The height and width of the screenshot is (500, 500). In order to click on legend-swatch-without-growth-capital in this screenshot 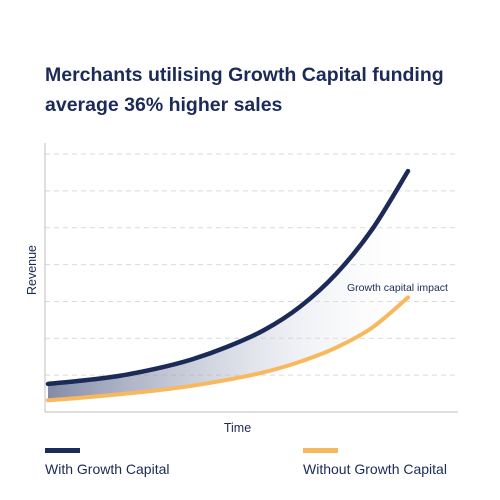, I will do `click(320, 450)`.